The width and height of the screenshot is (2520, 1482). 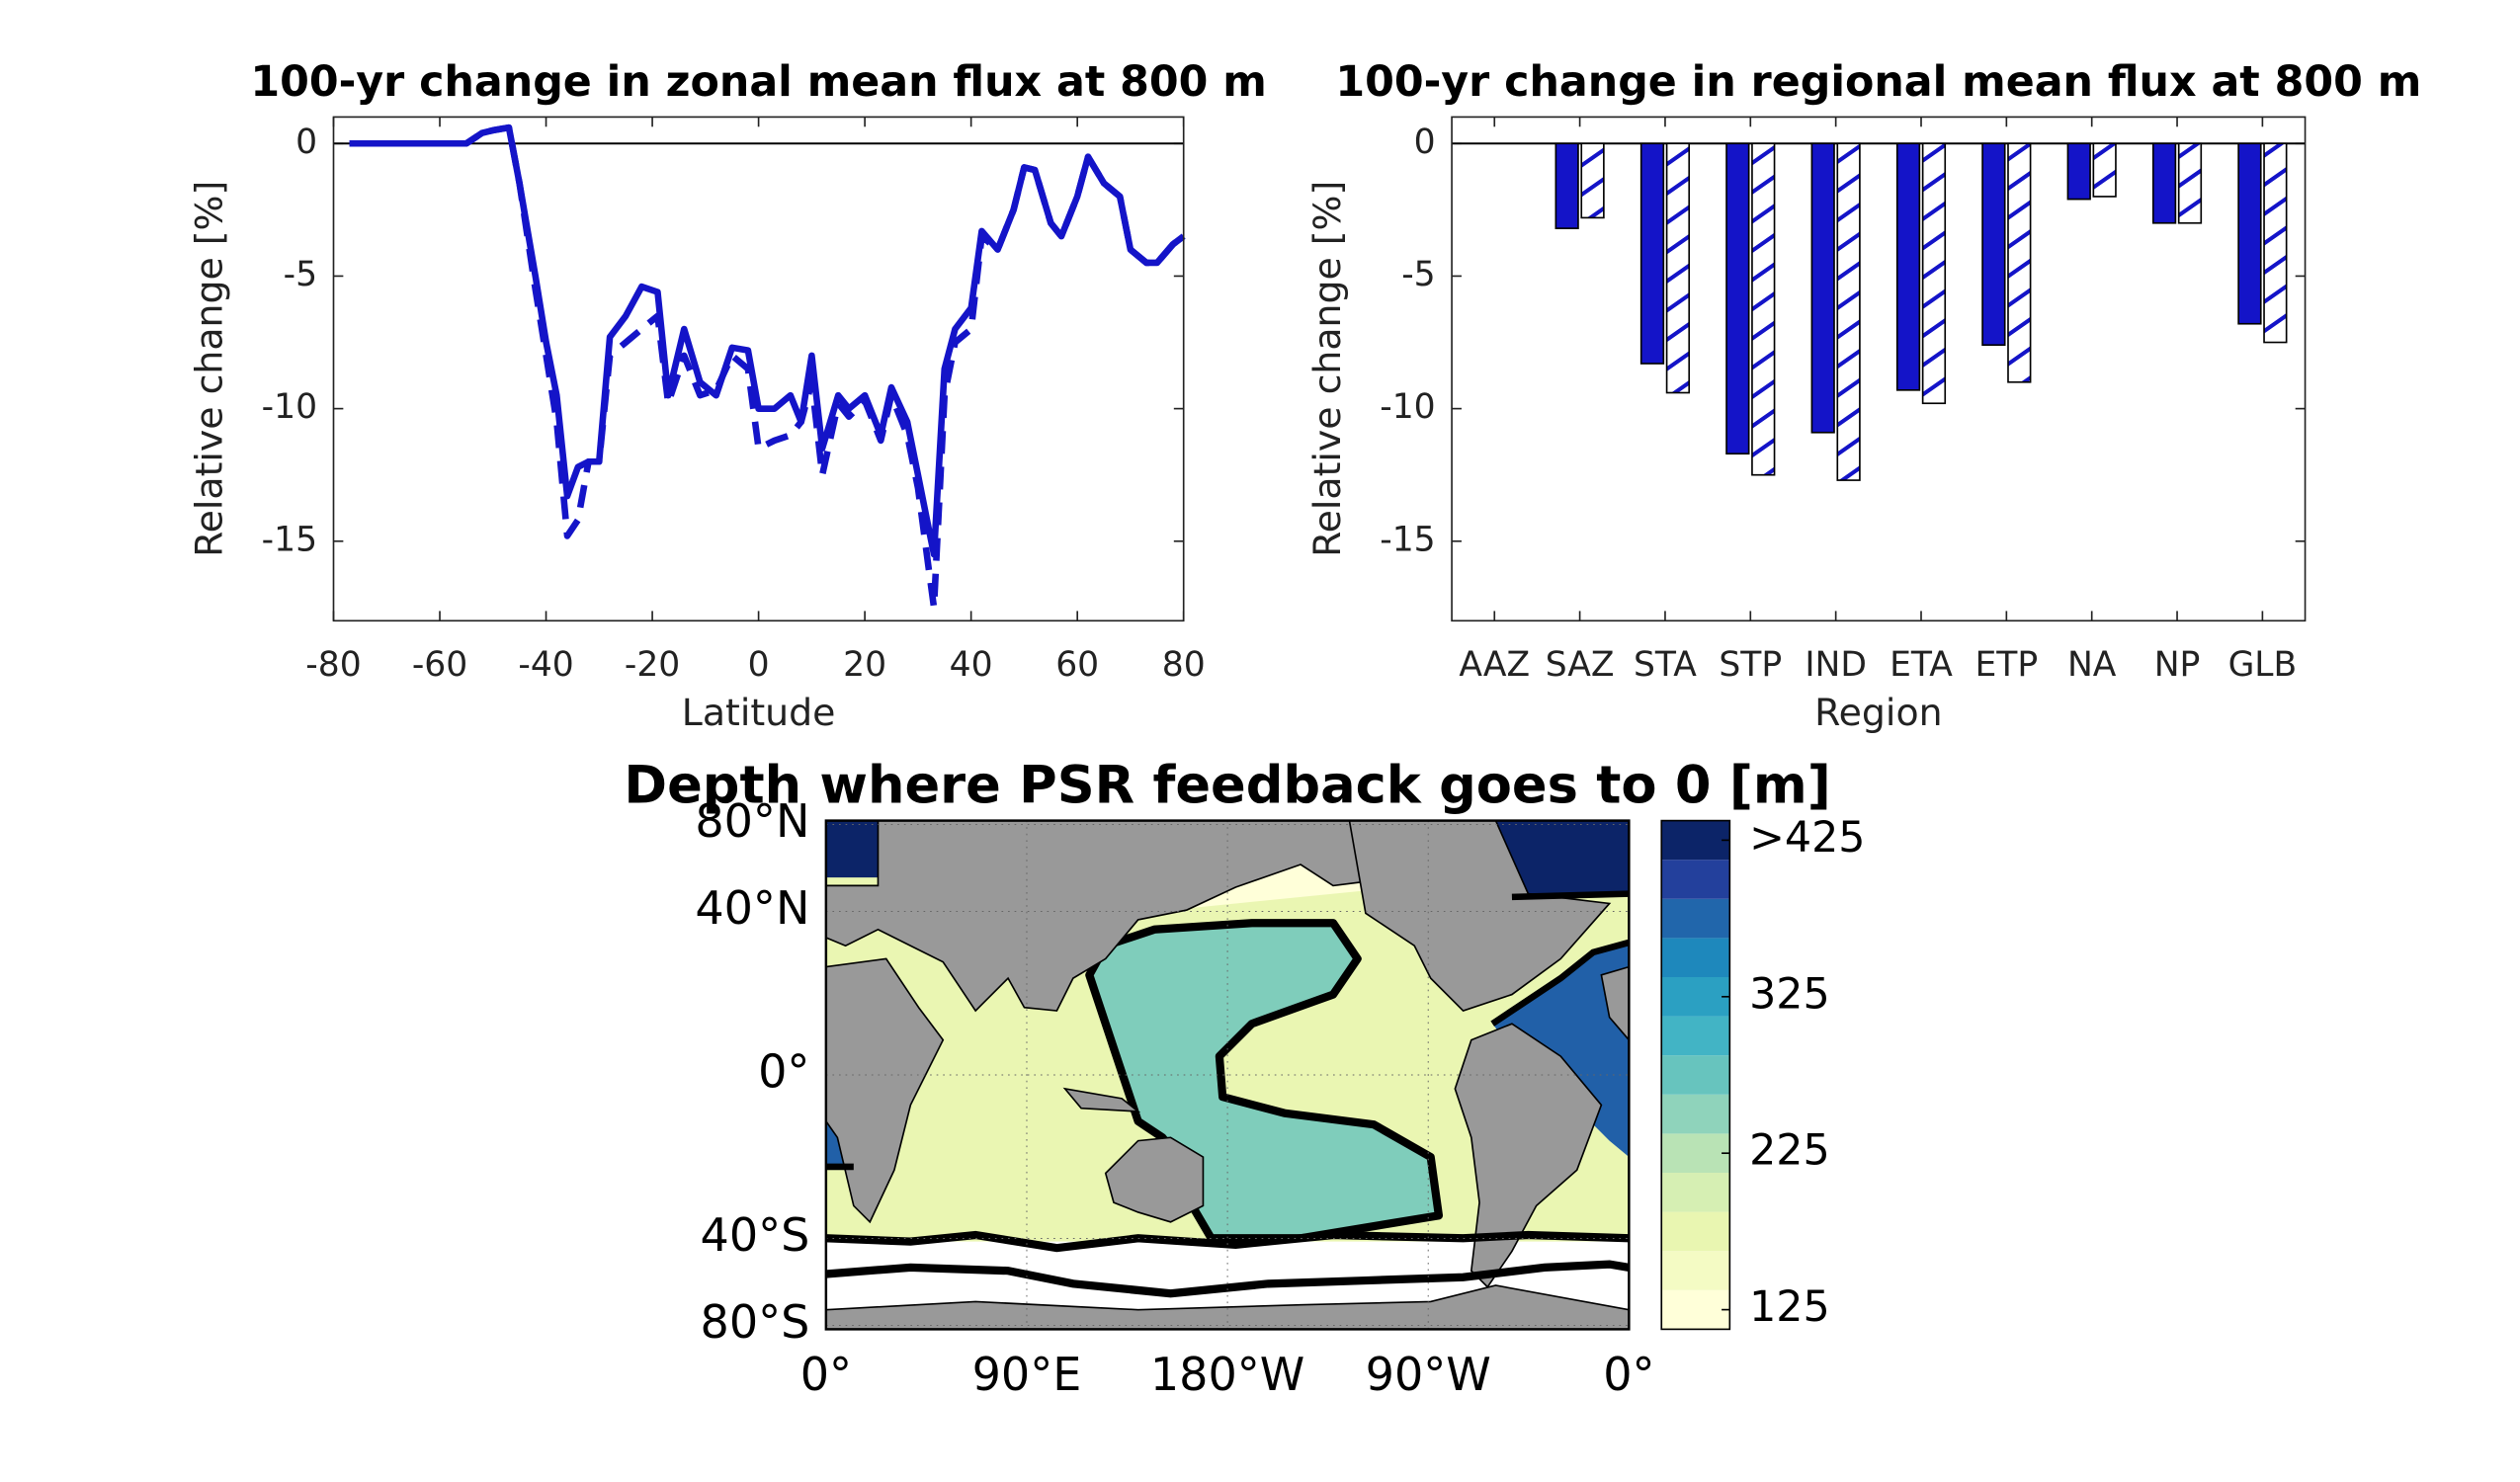 I want to click on x-tick-label: AAZ, so click(x=1494, y=665).